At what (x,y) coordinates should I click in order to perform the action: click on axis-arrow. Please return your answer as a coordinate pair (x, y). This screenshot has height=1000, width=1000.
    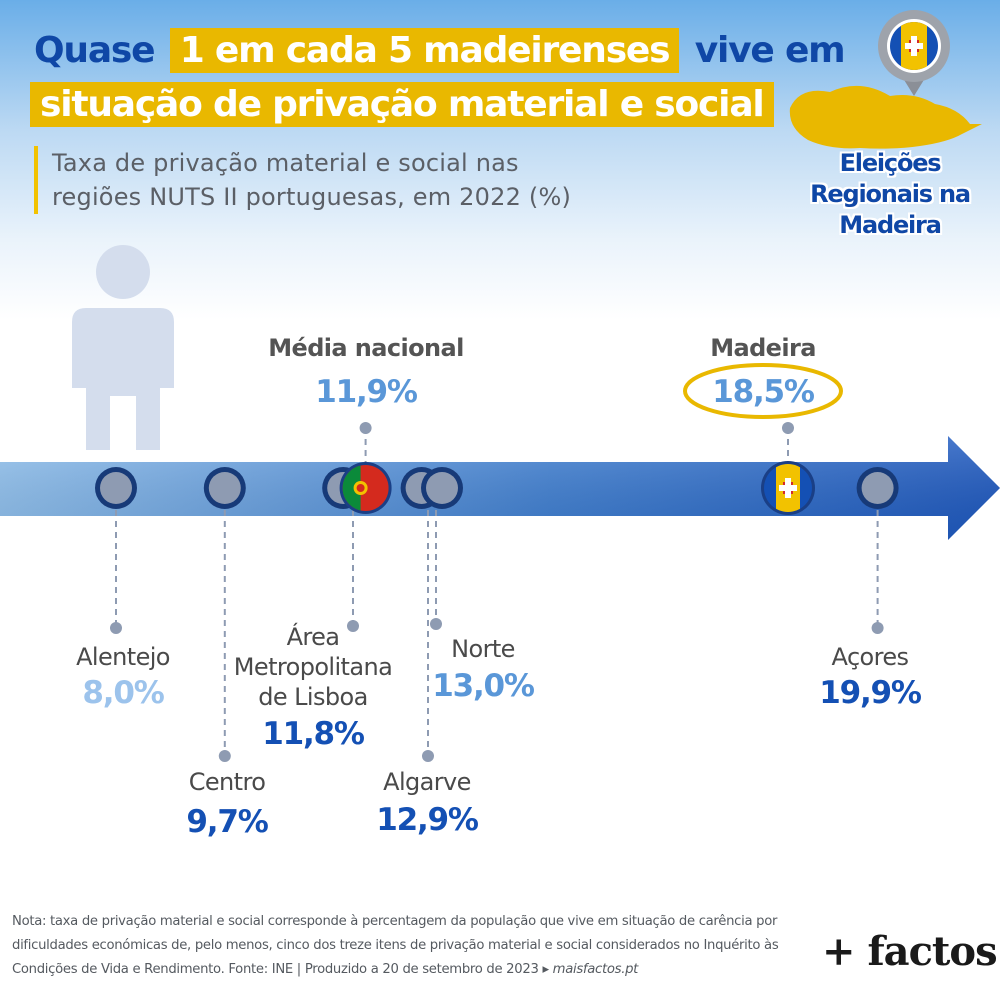
    Looking at the image, I should click on (500, 488).